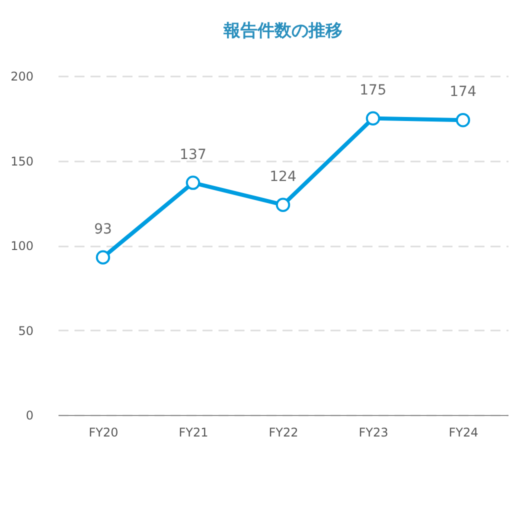 The height and width of the screenshot is (508, 530). I want to click on data-label: 137, so click(193, 154).